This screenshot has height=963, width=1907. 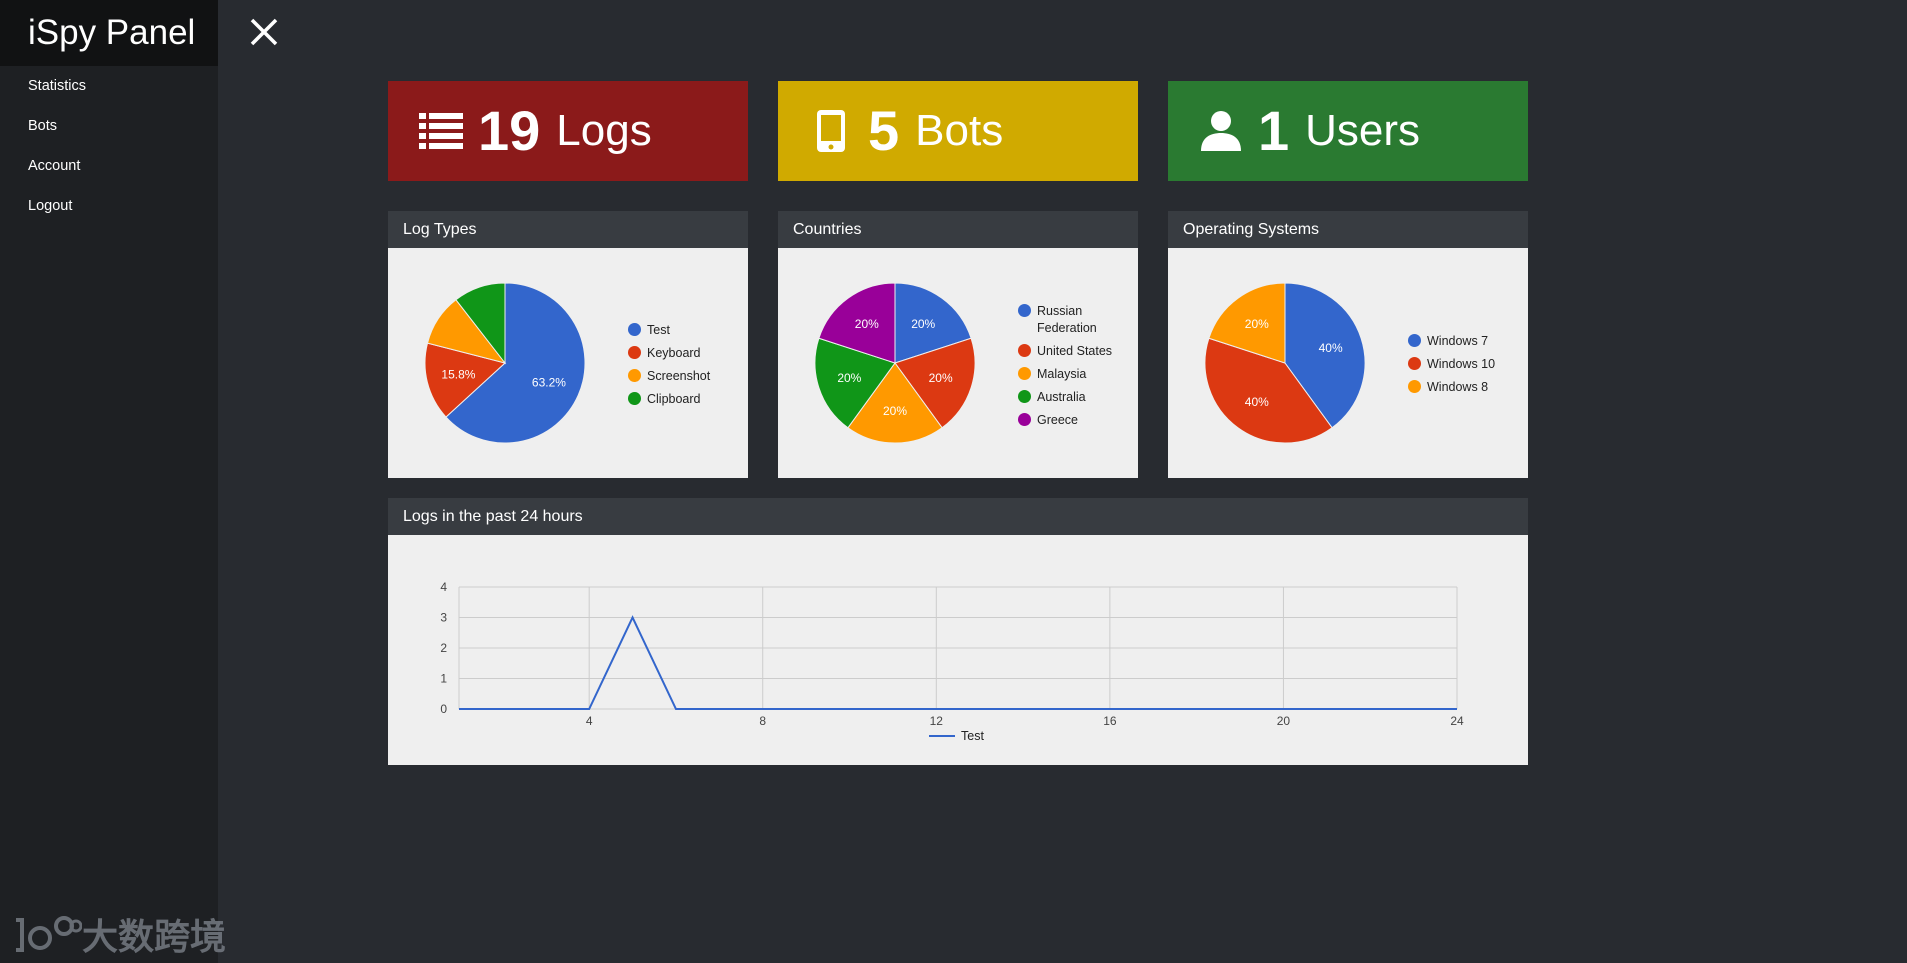 What do you see at coordinates (674, 353) in the screenshot?
I see `legend-label: Keyboard` at bounding box center [674, 353].